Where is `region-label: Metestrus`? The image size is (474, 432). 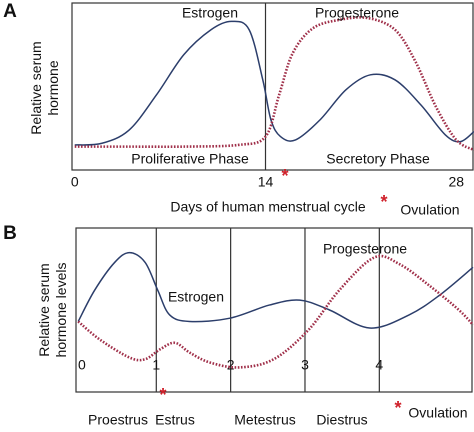
region-label: Metestrus is located at coordinates (264, 420).